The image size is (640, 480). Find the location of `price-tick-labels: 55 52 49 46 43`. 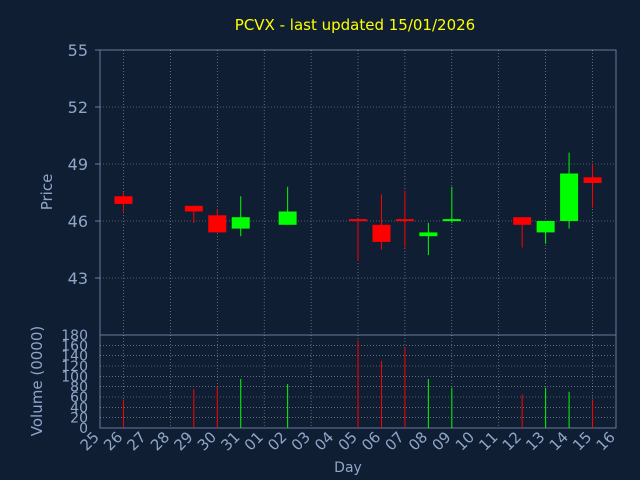

price-tick-labels: 55 52 49 46 43 is located at coordinates (84, 164).